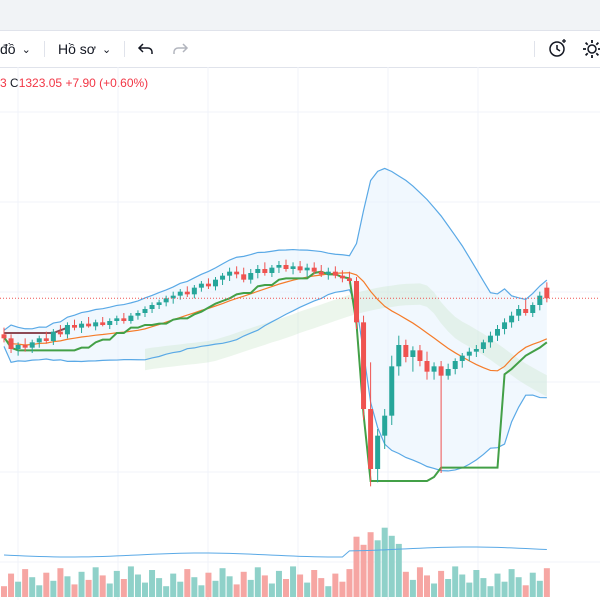 The height and width of the screenshot is (600, 600). What do you see at coordinates (15, 49) in the screenshot?
I see `chart-type-menu: đồ ⌄` at bounding box center [15, 49].